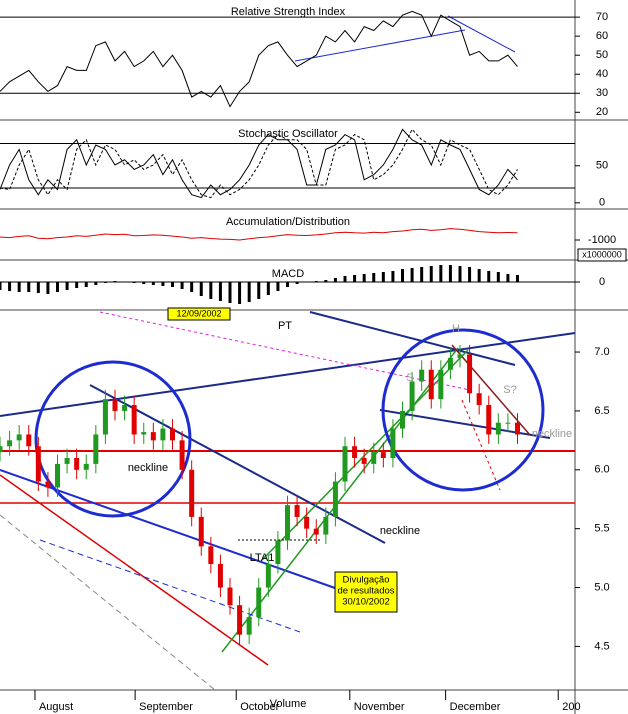  What do you see at coordinates (56, 707) in the screenshot?
I see `x-tick-label: August` at bounding box center [56, 707].